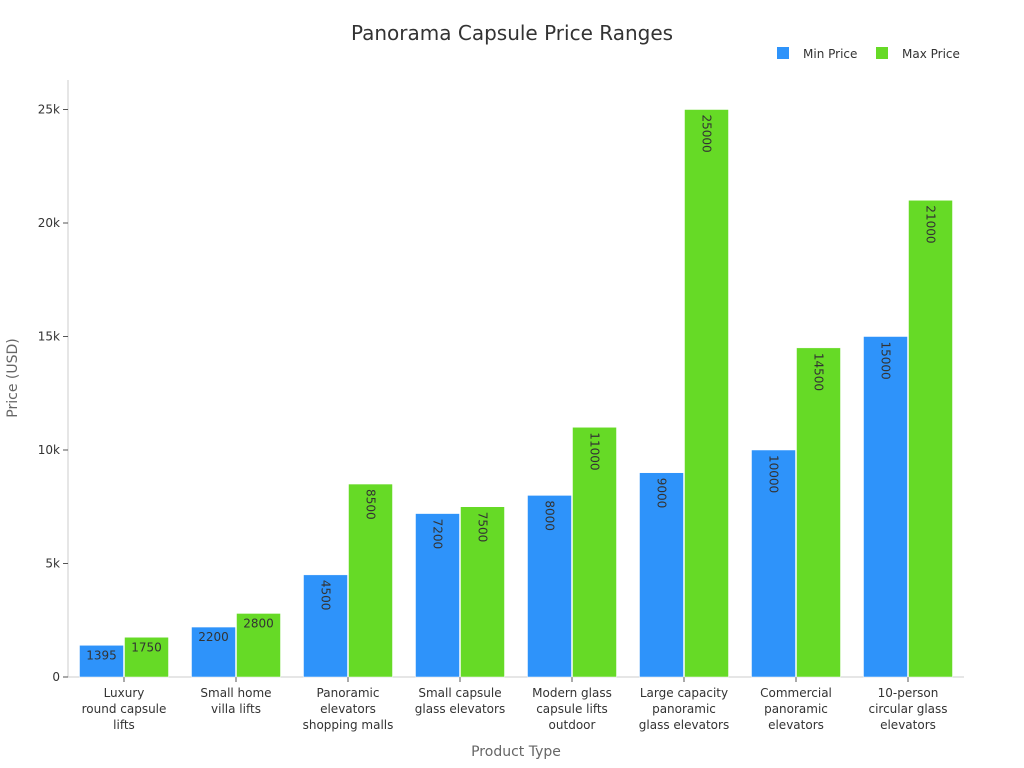 The image size is (1024, 768). Describe the element at coordinates (931, 224) in the screenshot. I see `data-label: 21000` at that location.